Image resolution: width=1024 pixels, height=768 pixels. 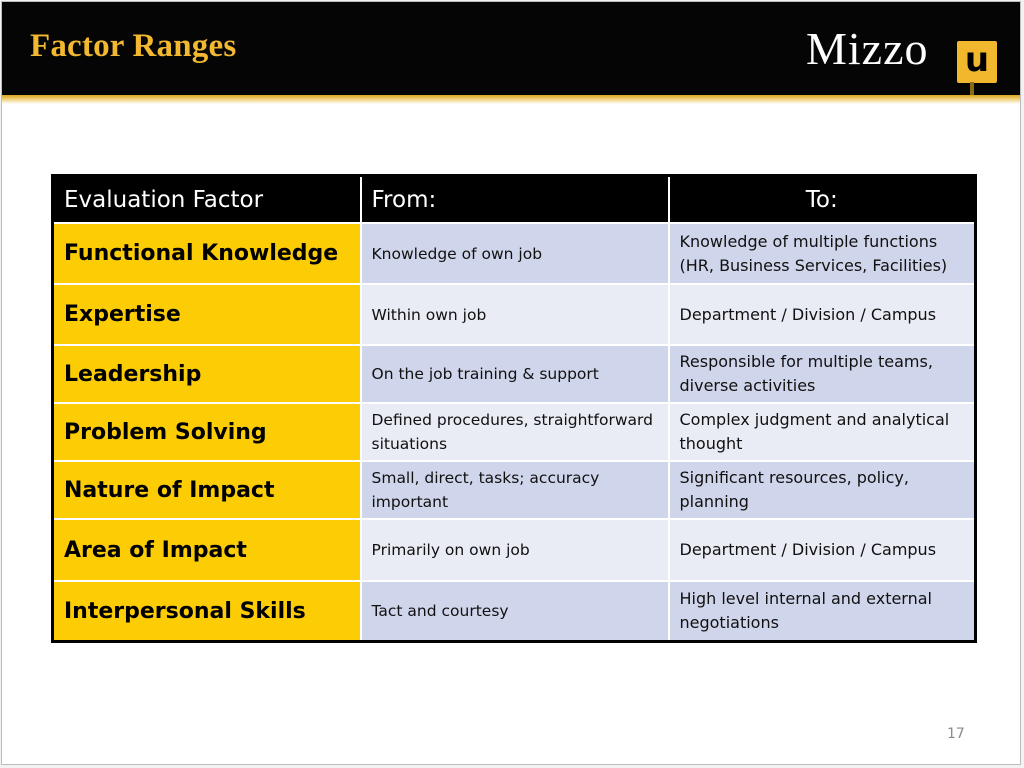 I want to click on from-value: Tact and courtesy, so click(x=514, y=611).